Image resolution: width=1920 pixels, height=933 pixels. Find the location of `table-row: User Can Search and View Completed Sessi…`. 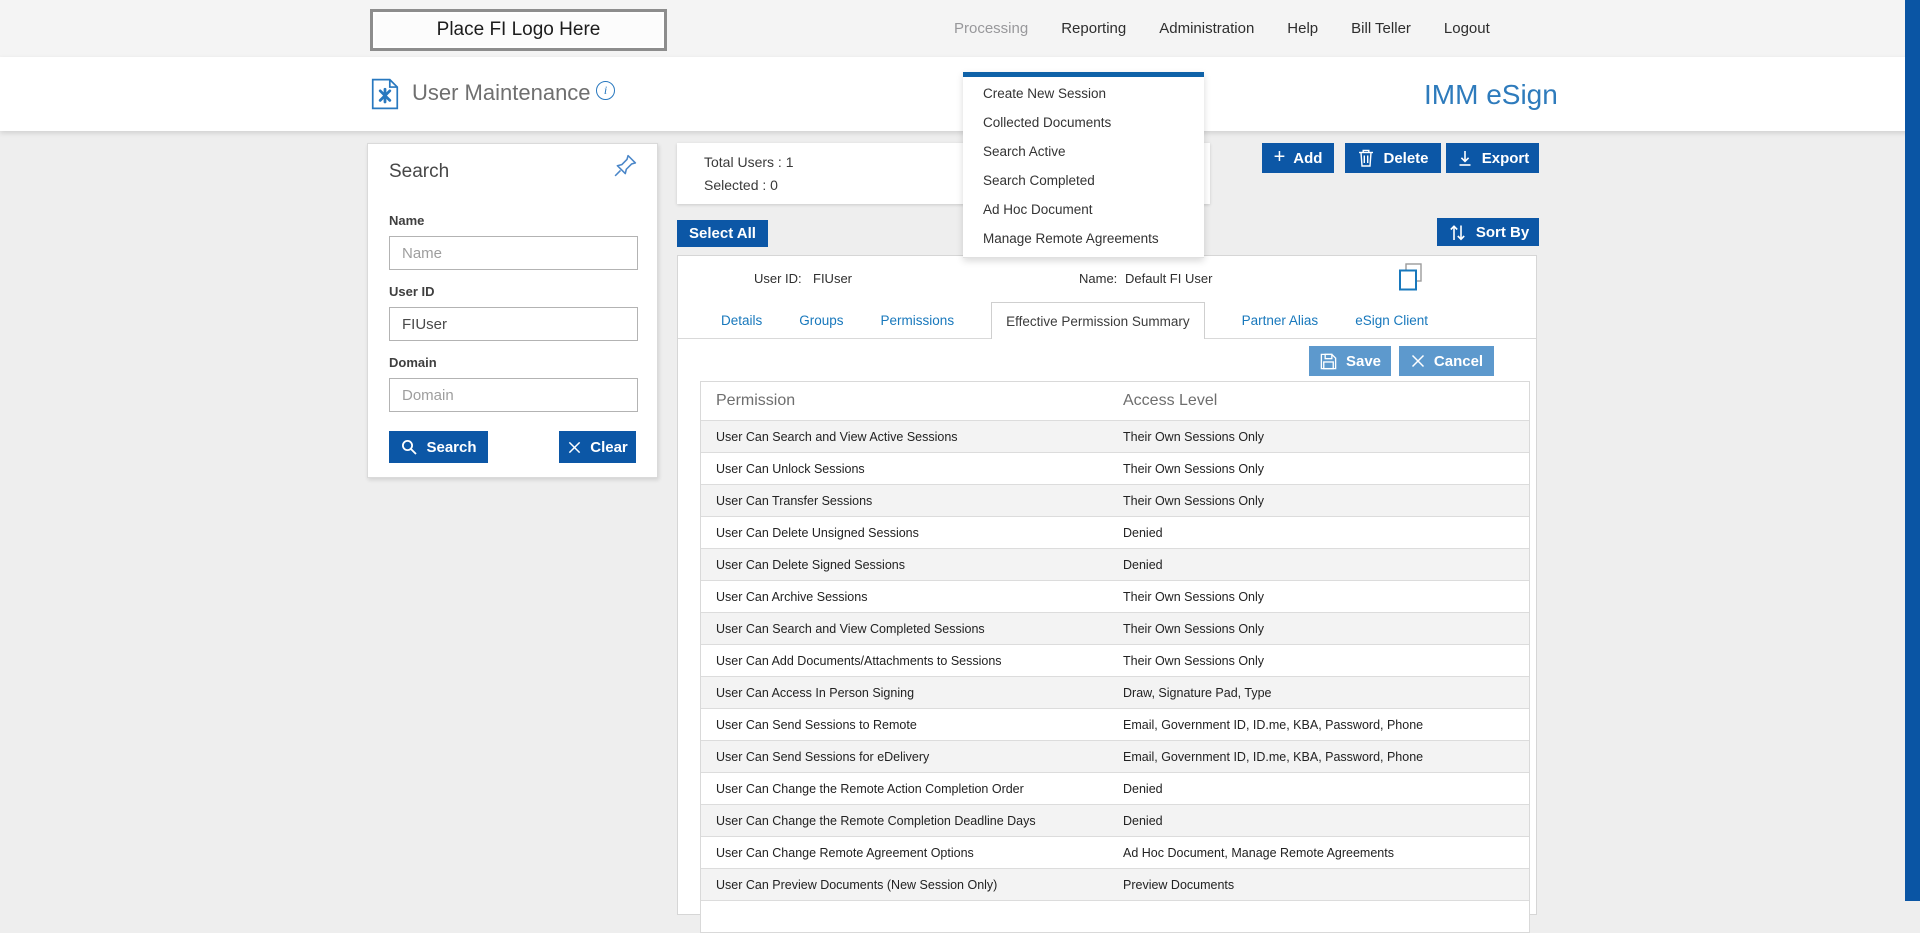

table-row: User Can Search and View Completed Sessi… is located at coordinates (1115, 628).